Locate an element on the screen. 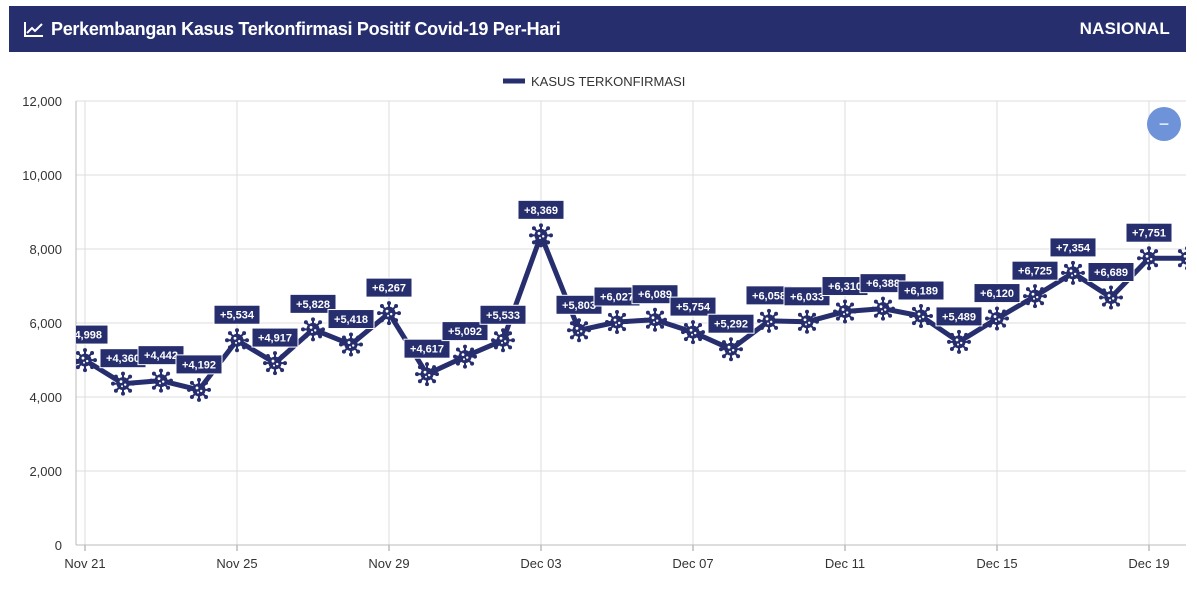 The width and height of the screenshot is (1197, 590). data-label: +5,803 is located at coordinates (579, 304).